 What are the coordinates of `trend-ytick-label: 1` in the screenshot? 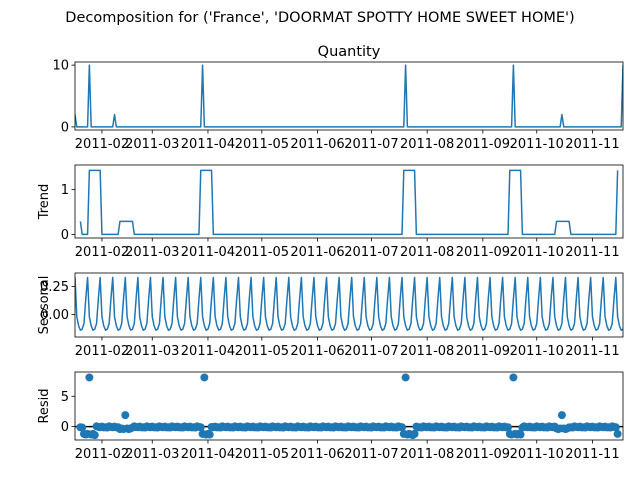 It's located at (65, 190).